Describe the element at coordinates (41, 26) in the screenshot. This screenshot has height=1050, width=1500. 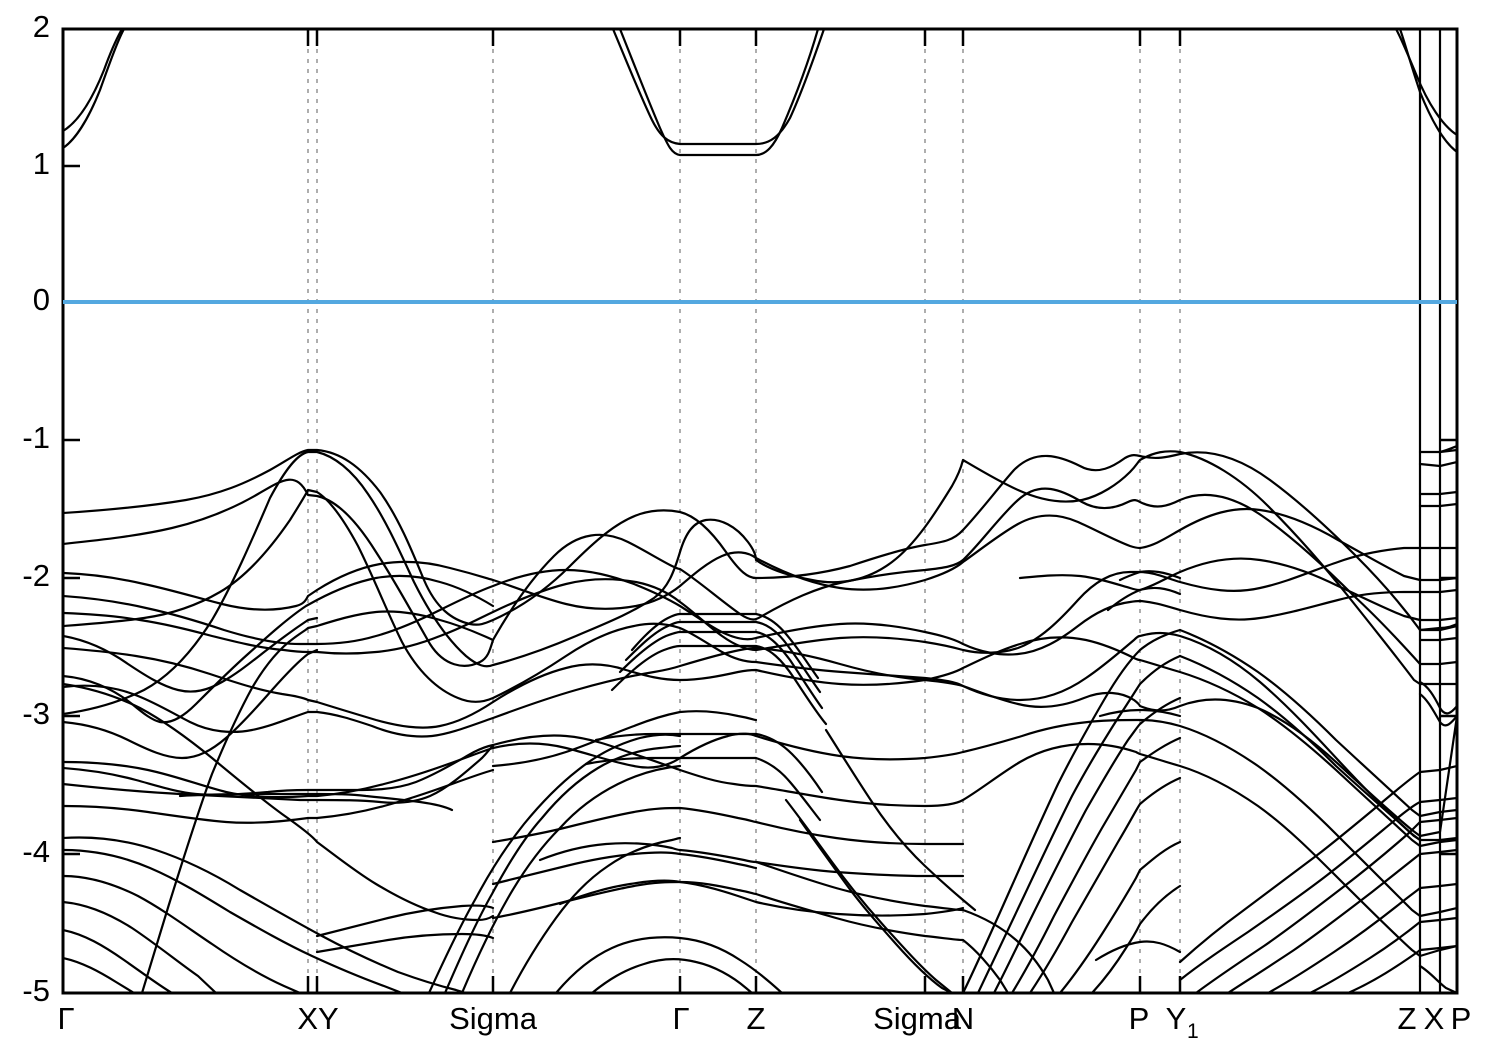
I see `y-tick-label: 2` at that location.